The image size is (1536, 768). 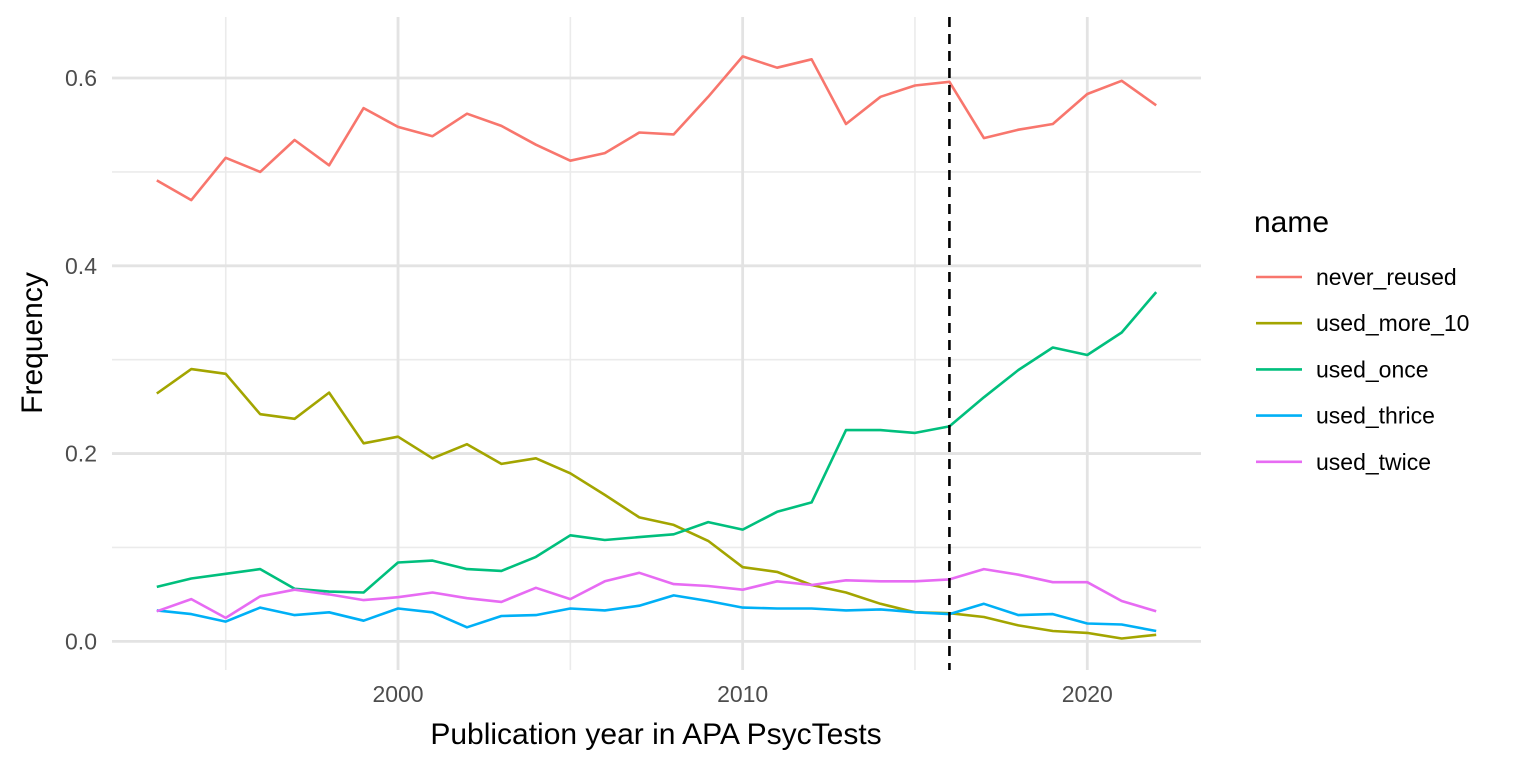 I want to click on x-axis-tick-labels: 2000 2010 2020, so click(x=742, y=694).